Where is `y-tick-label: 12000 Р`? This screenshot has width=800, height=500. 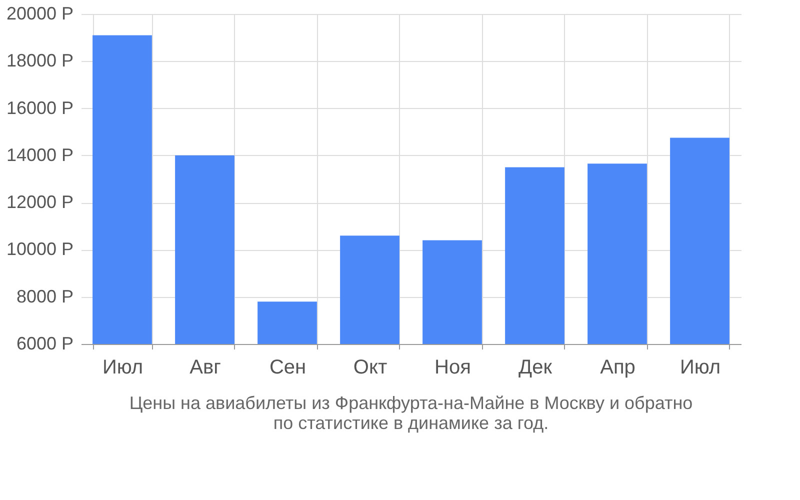 y-tick-label: 12000 Р is located at coordinates (40, 202).